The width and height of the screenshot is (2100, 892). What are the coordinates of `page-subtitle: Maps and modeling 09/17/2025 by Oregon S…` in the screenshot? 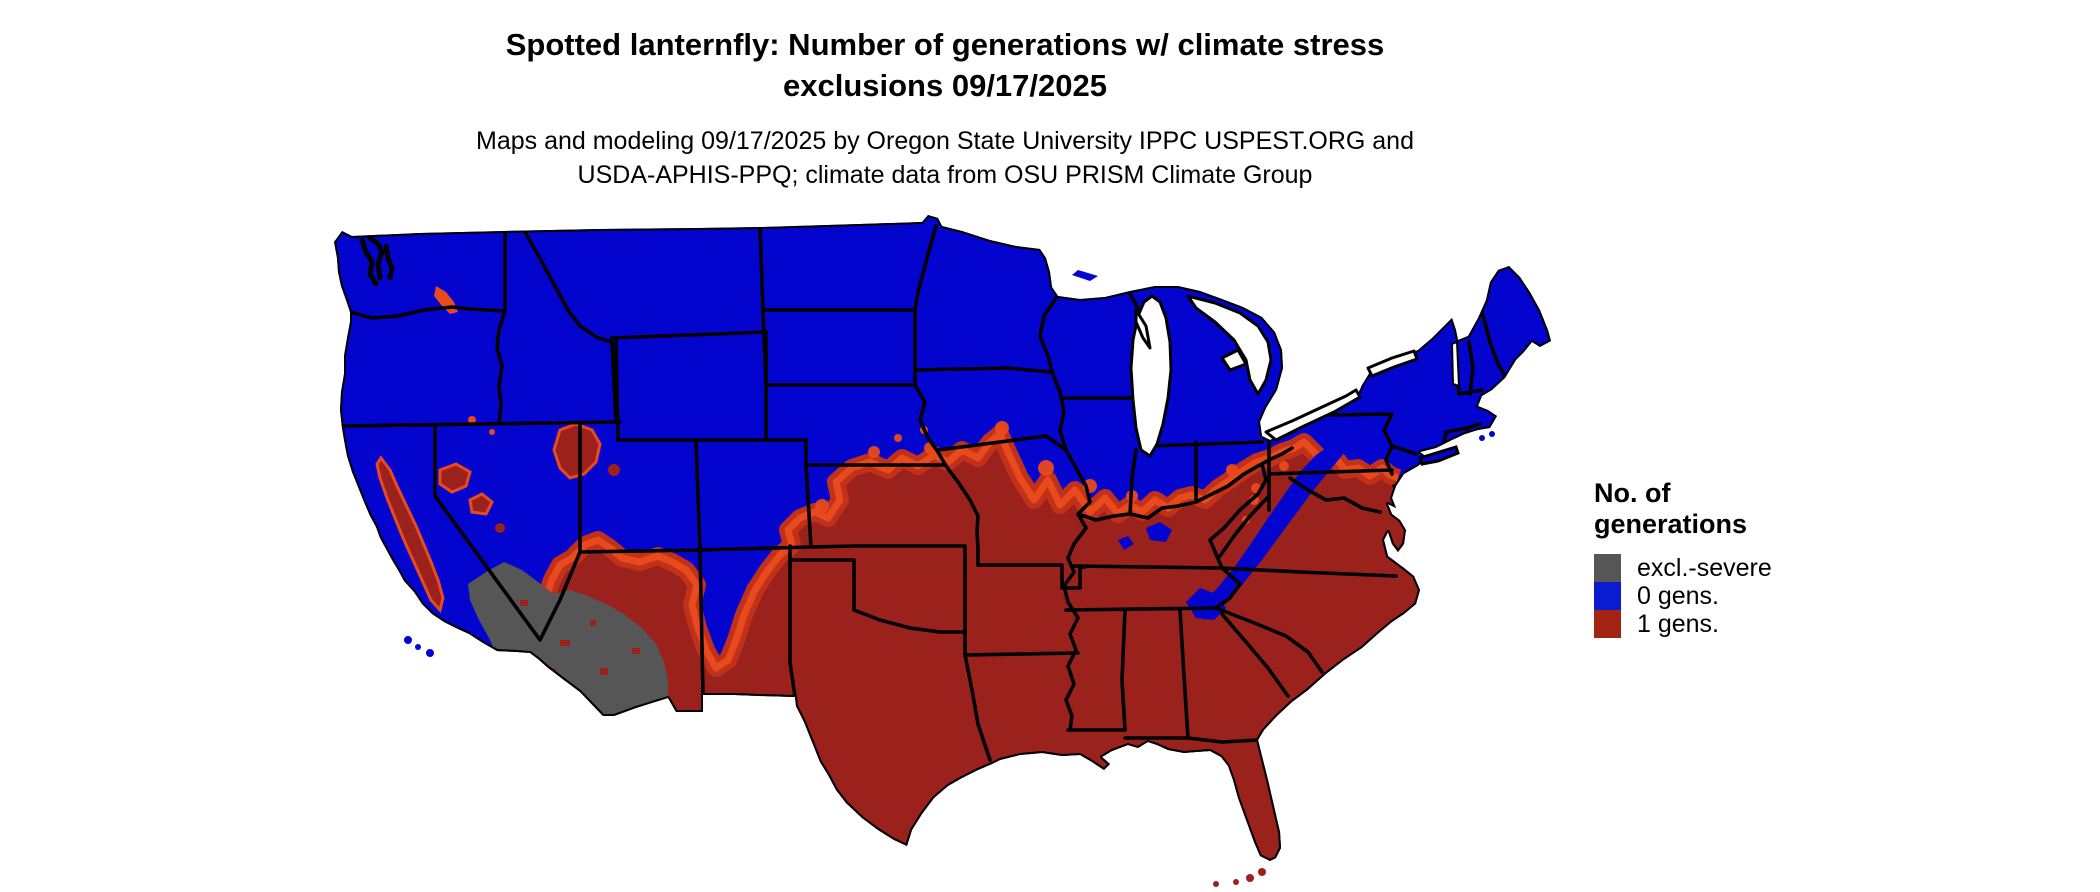 It's located at (945, 158).